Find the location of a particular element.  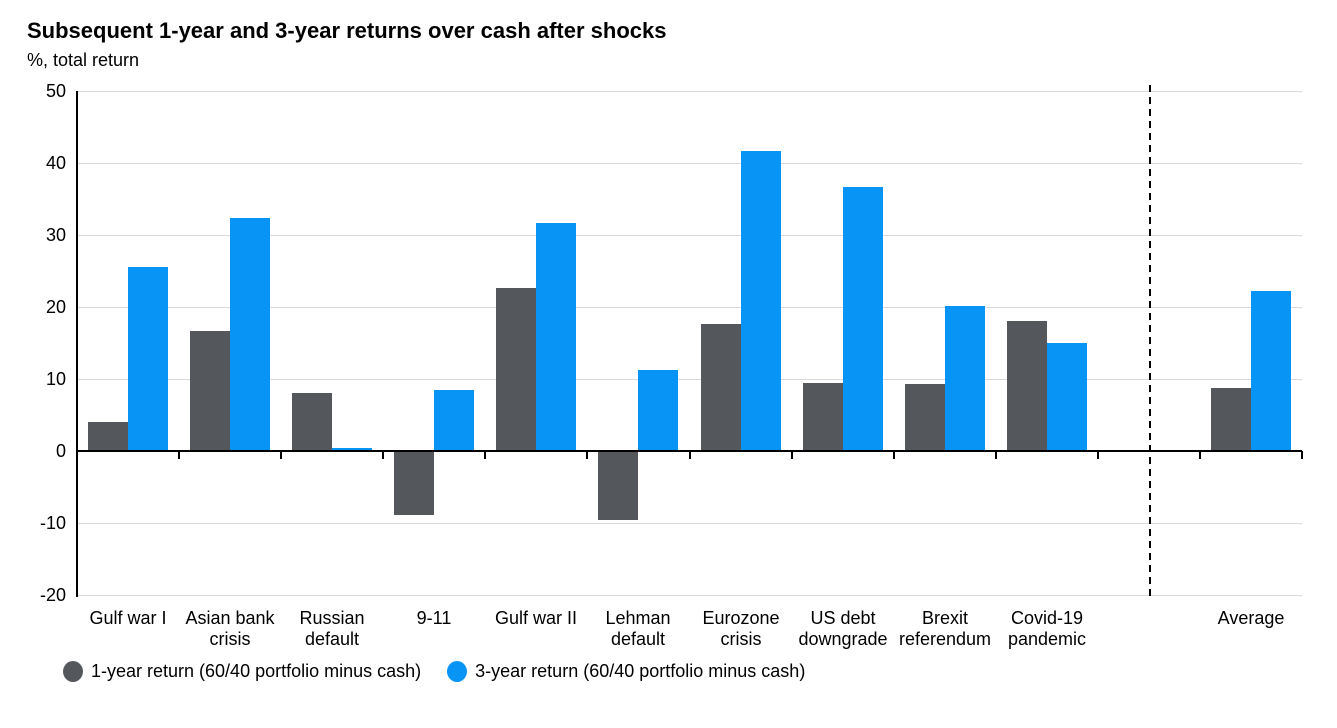

bar-3year-brexit-referendum is located at coordinates (965, 378).